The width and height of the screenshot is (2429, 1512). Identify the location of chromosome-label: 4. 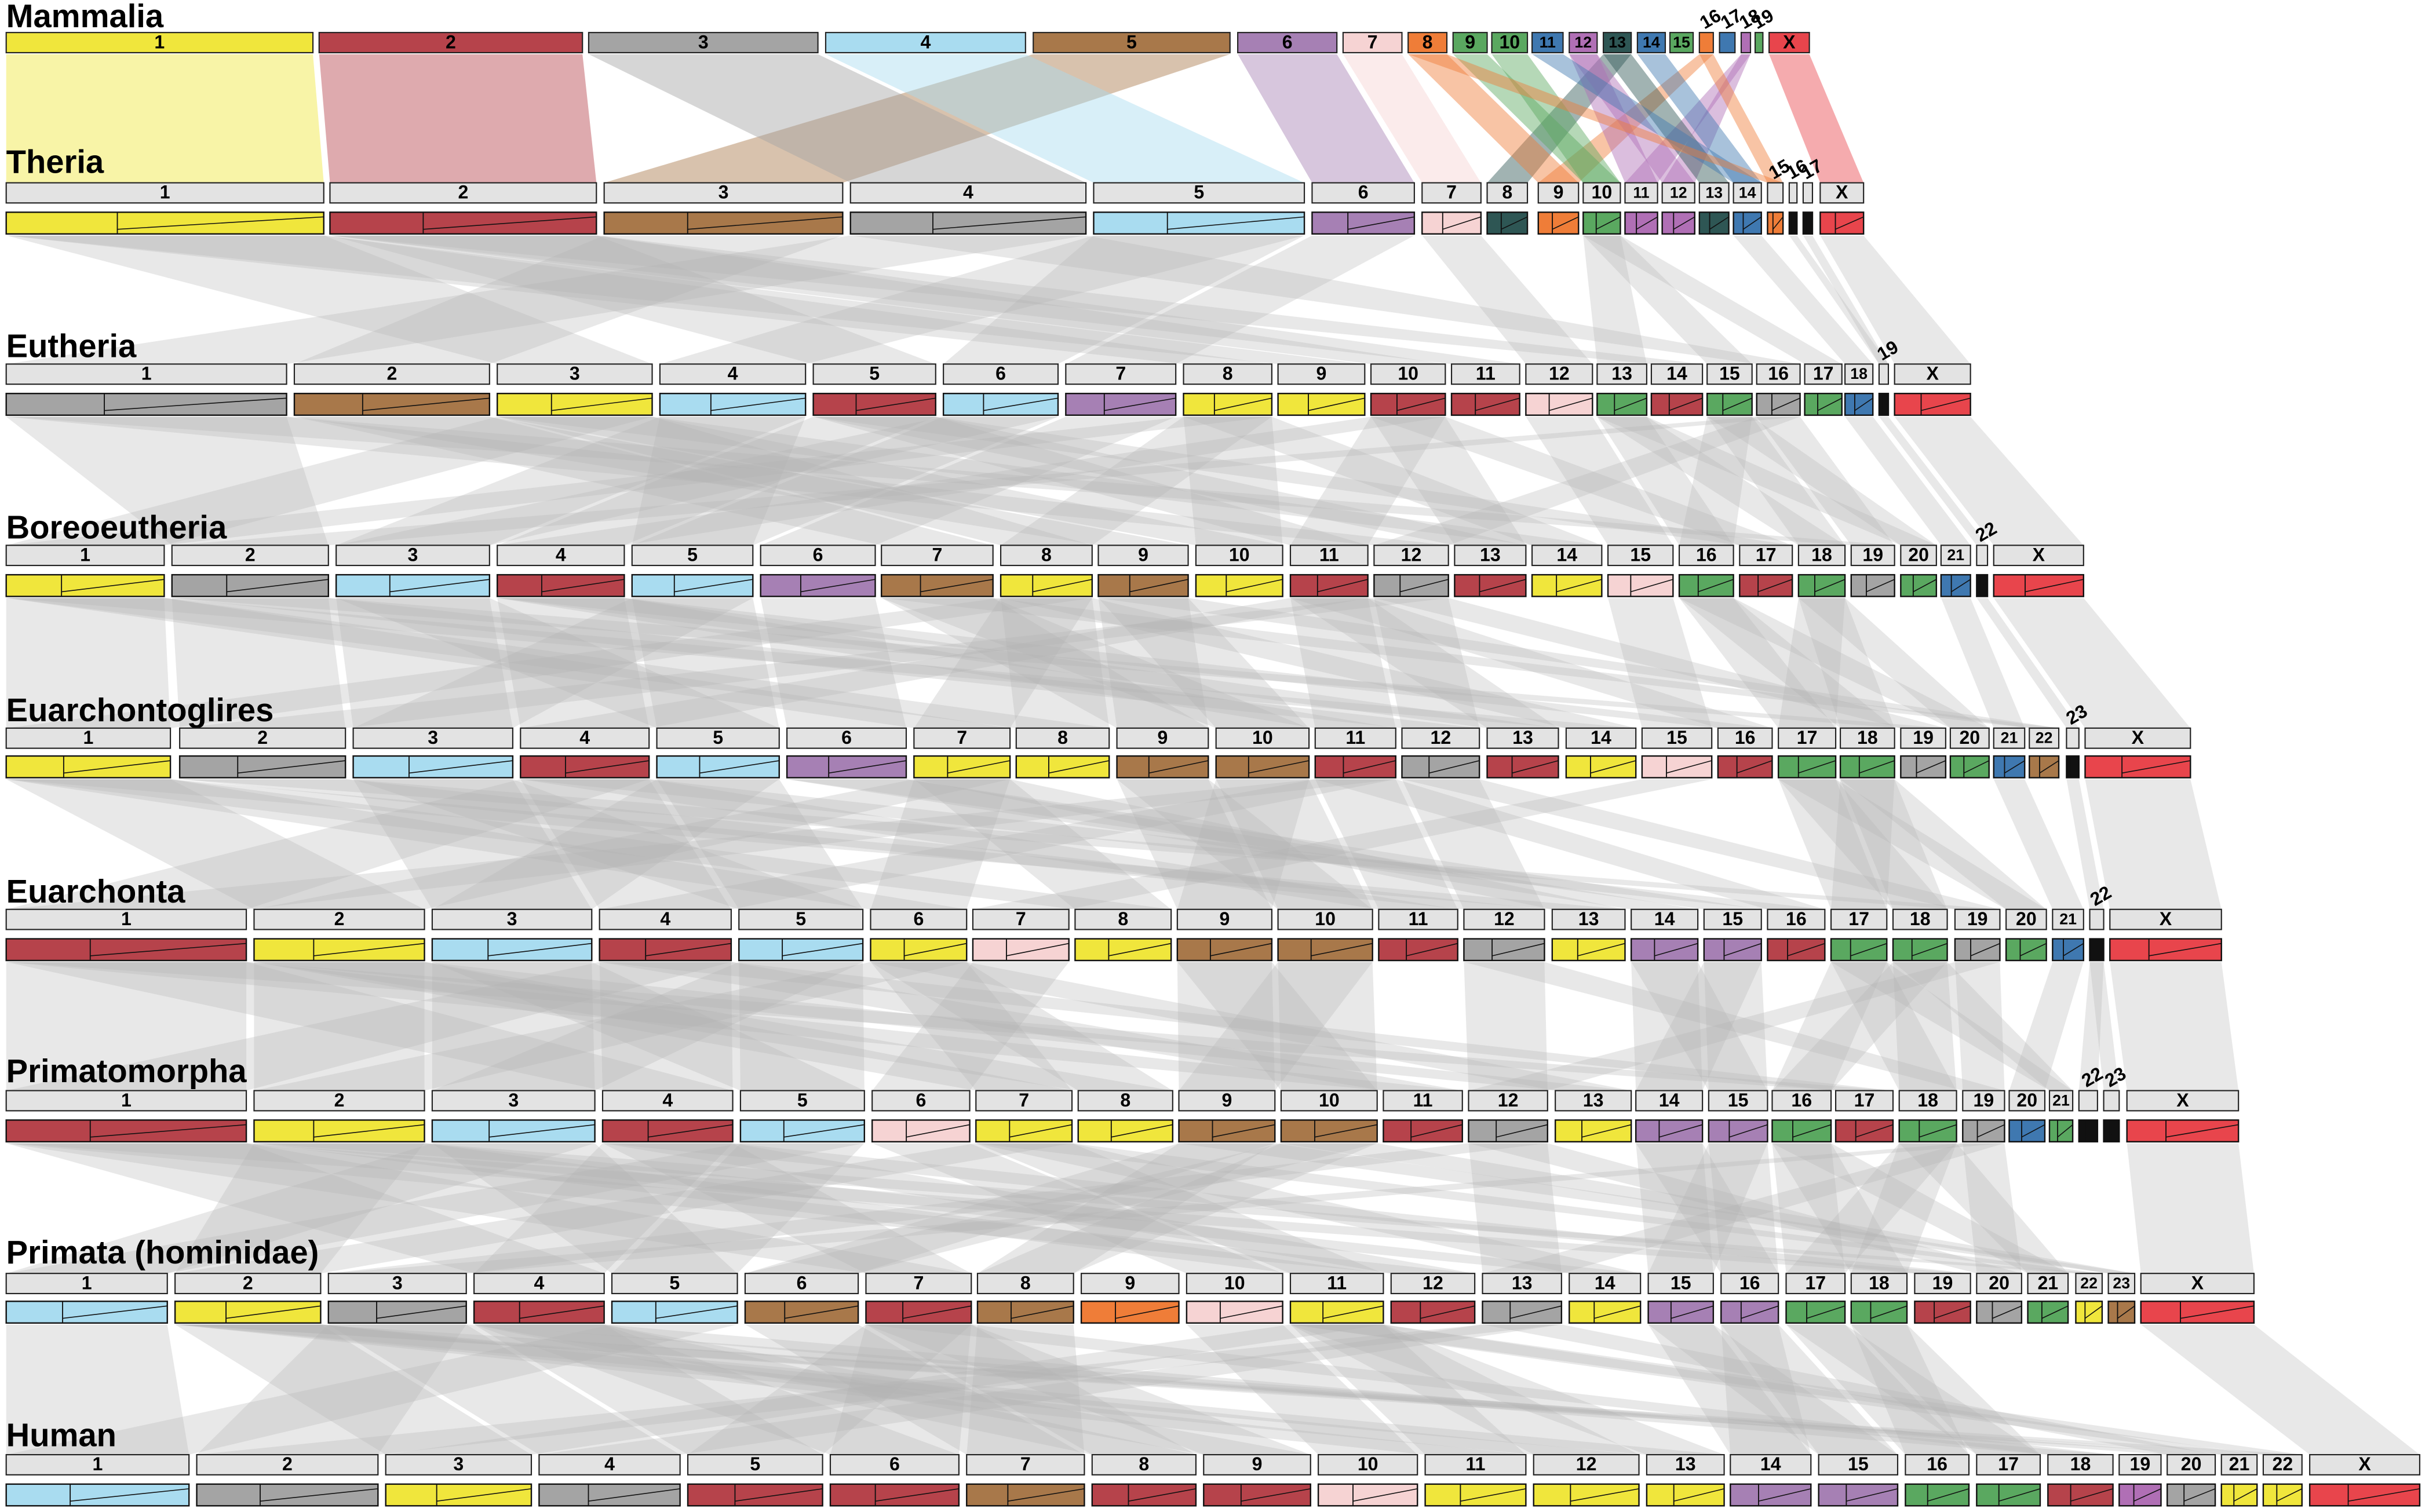
(585, 737).